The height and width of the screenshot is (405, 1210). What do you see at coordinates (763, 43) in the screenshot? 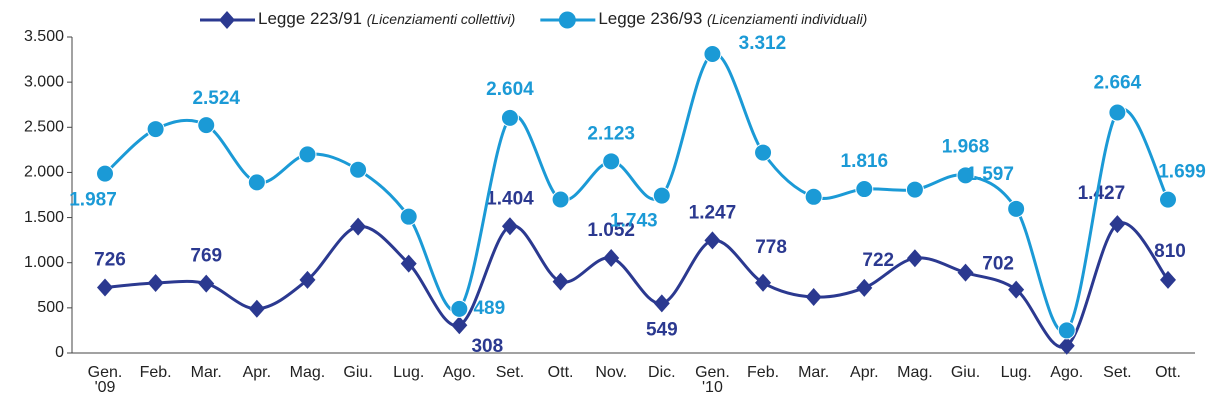
I see `value-label: 3.312` at bounding box center [763, 43].